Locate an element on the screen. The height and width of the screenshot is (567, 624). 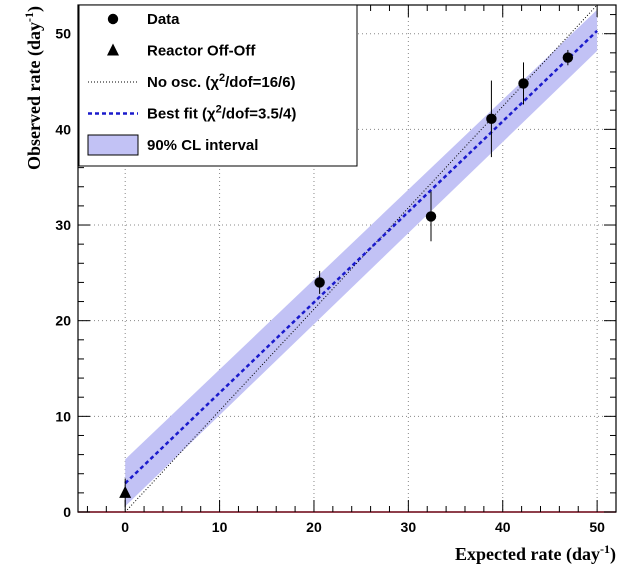
y-tick-label: 40 is located at coordinates (63, 129).